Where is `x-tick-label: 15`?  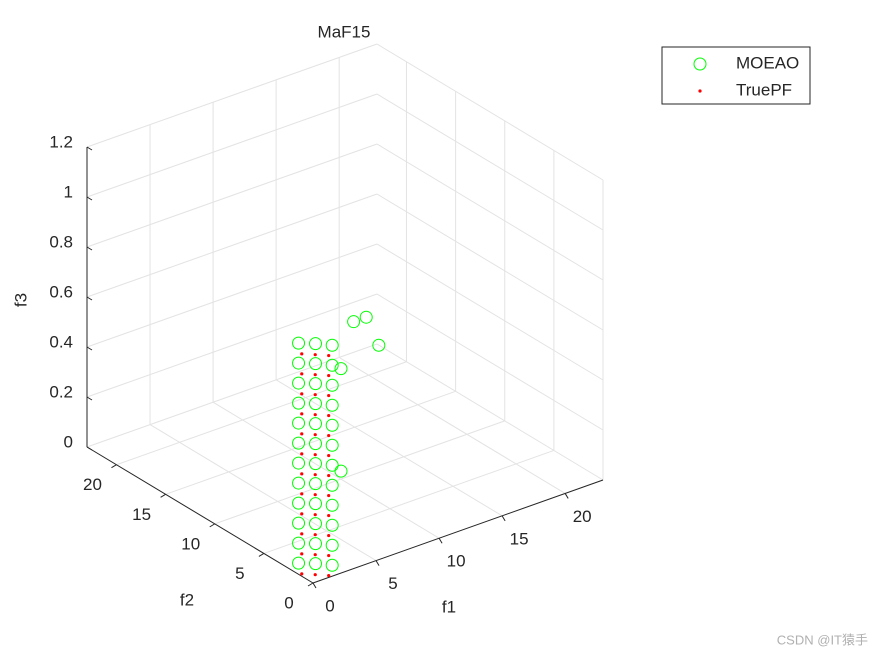 x-tick-label: 15 is located at coordinates (519, 538).